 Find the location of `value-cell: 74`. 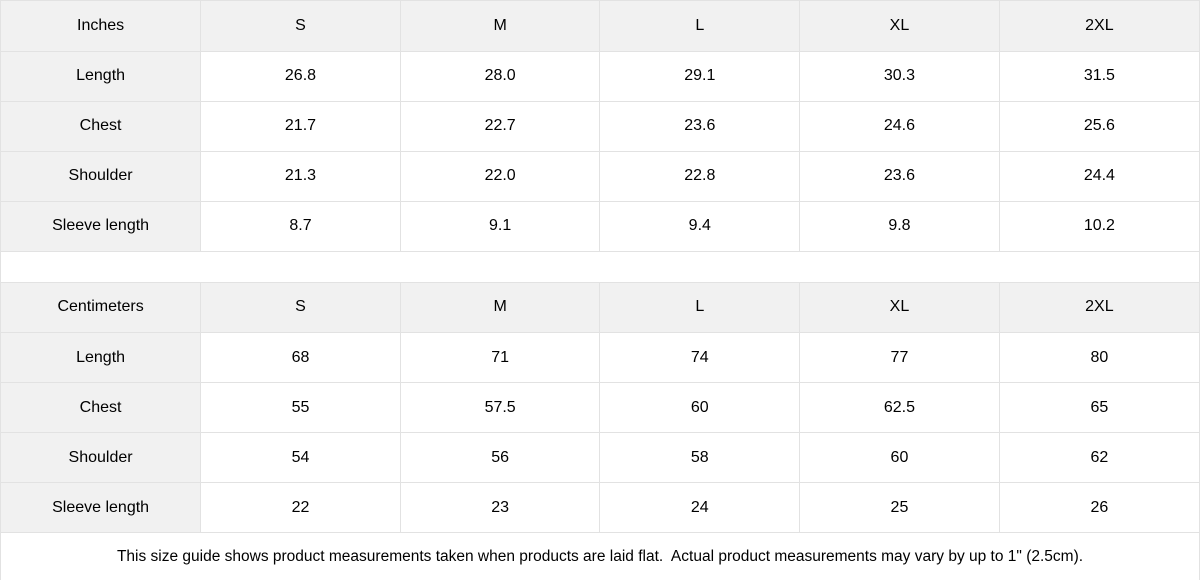

value-cell: 74 is located at coordinates (700, 357).